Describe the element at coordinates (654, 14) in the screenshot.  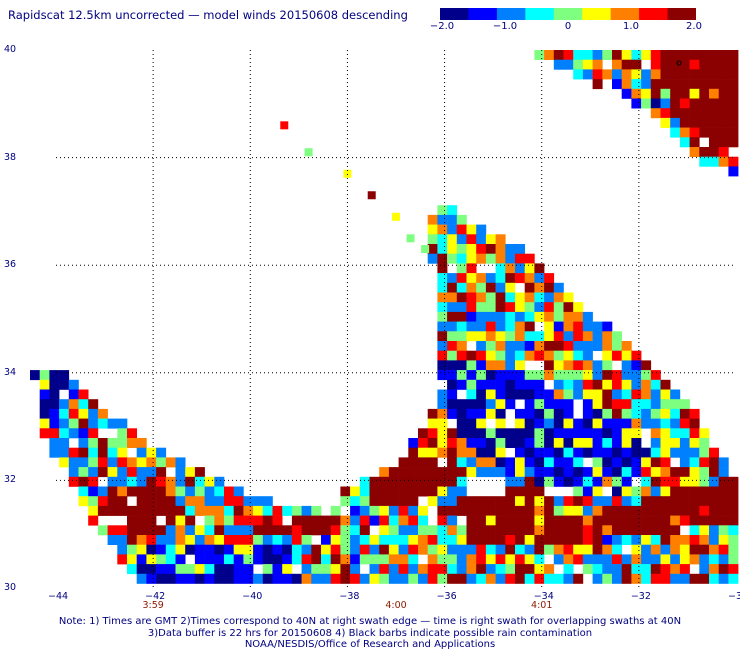
I see `colorbar-swatch` at that location.